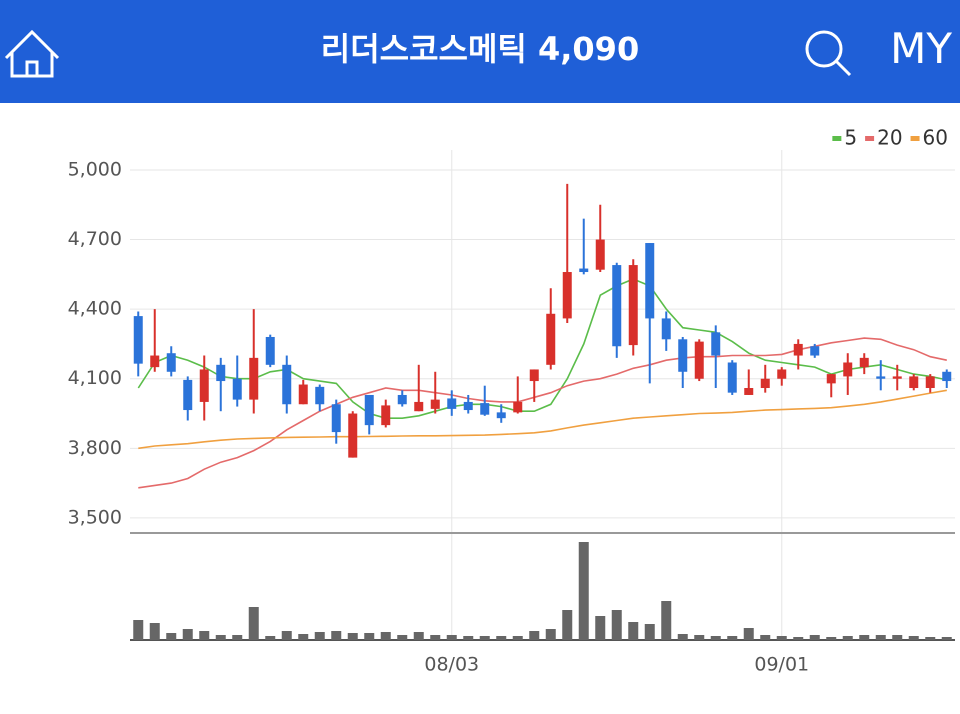  Describe the element at coordinates (480, 49) in the screenshot. I see `header-title: 리더스코스메틱 4,090` at that location.